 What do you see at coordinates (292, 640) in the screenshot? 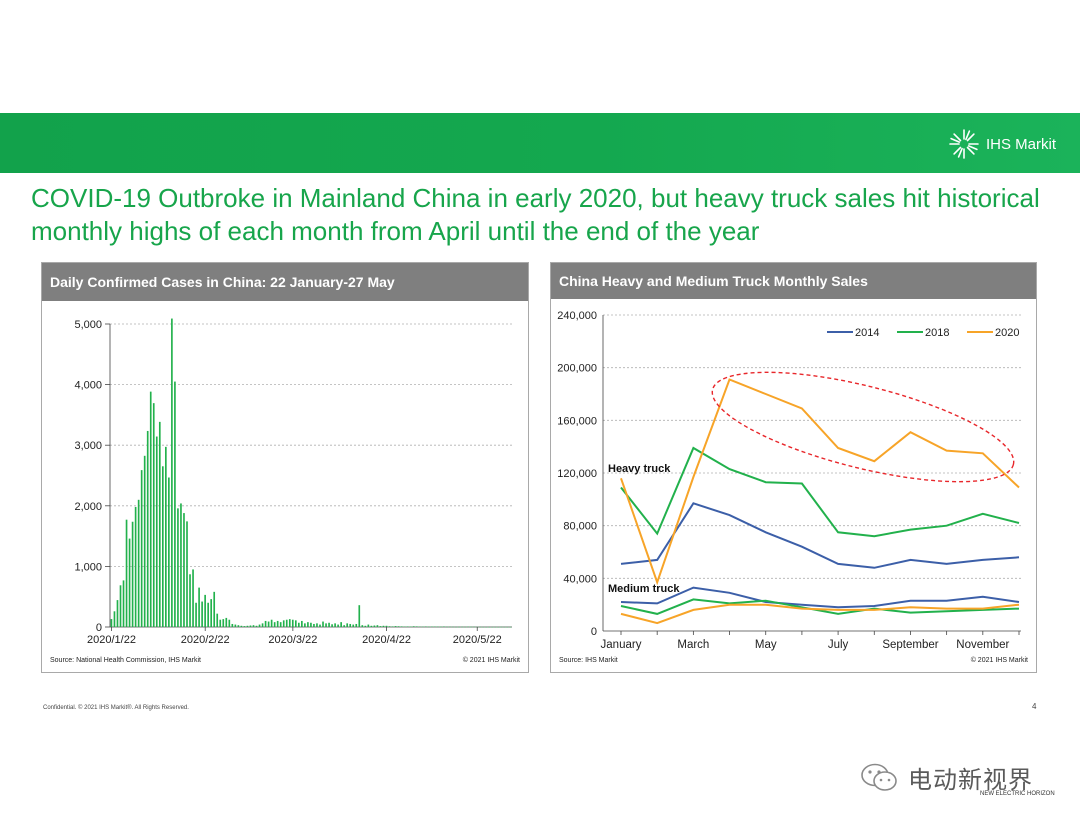
I see `x-tick-label: 2020/3/22` at bounding box center [292, 640].